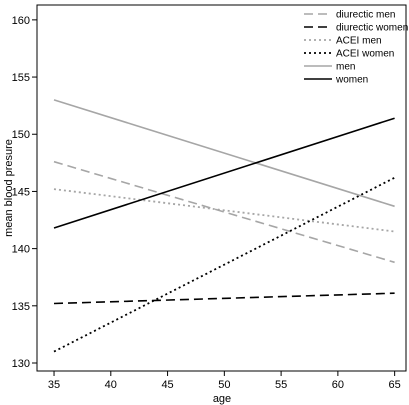 Image resolution: width=409 pixels, height=405 pixels. Describe the element at coordinates (395, 385) in the screenshot. I see `x-tick-label: 65` at that location.